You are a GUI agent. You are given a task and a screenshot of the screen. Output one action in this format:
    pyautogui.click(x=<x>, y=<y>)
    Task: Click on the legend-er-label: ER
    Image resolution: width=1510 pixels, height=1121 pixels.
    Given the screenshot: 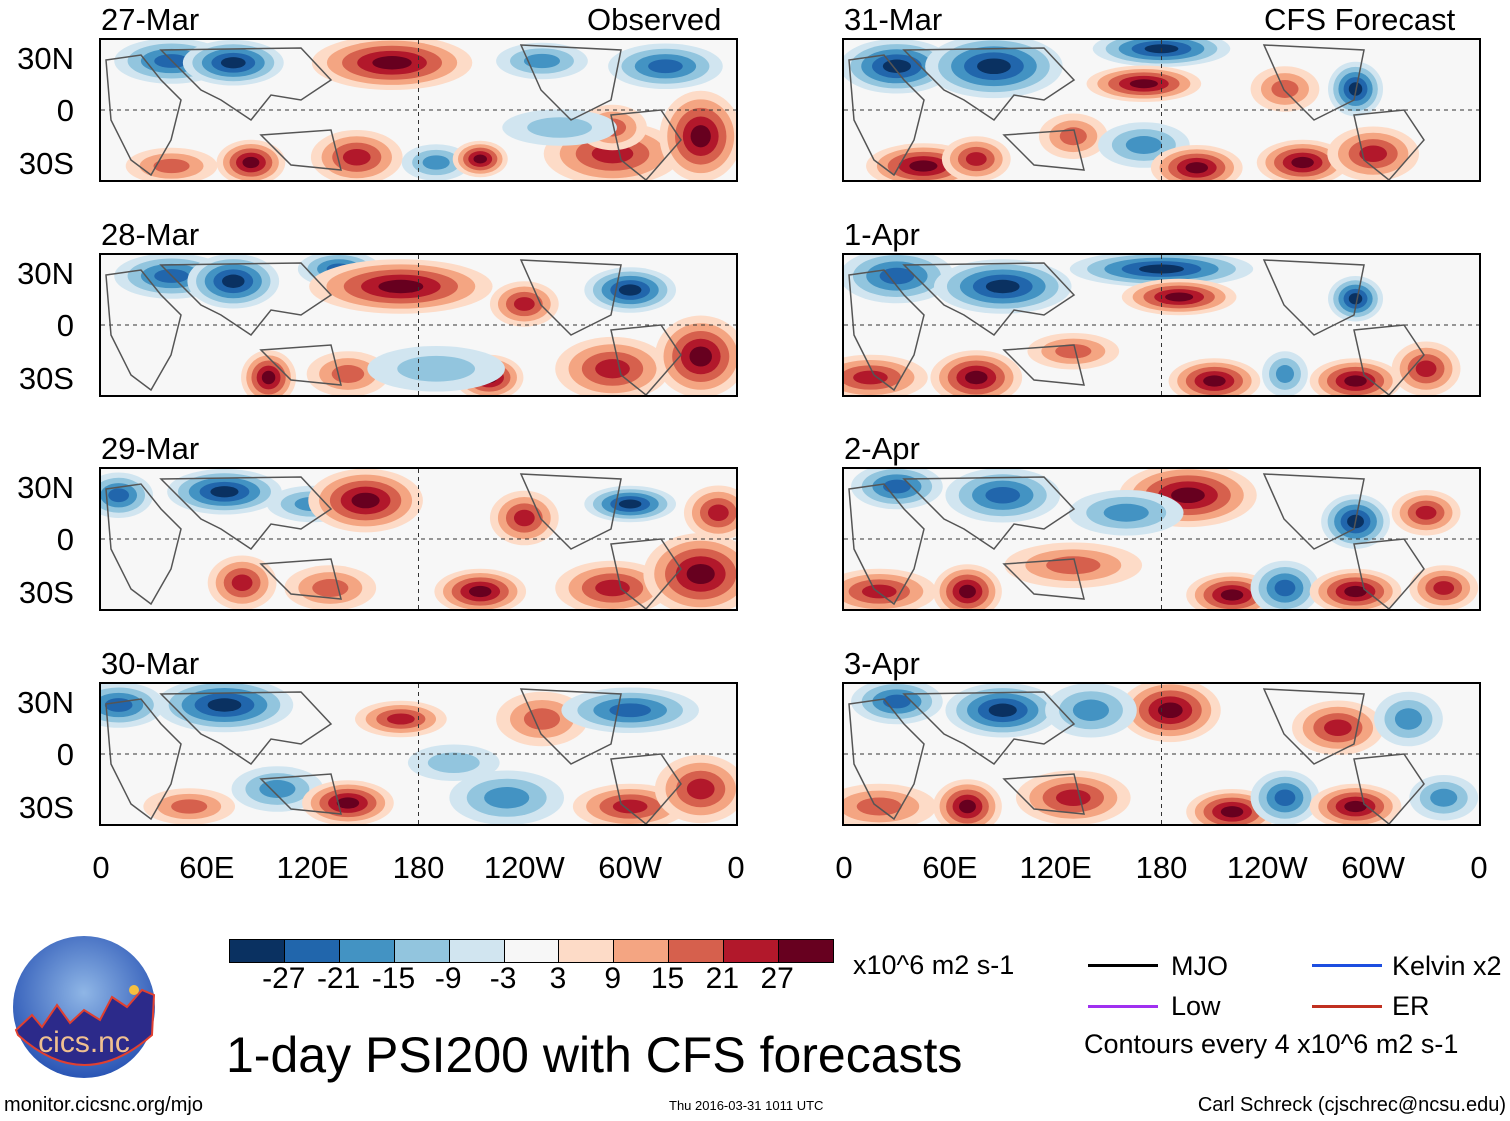 What is the action you would take?
    pyautogui.click(x=1411, y=1006)
    